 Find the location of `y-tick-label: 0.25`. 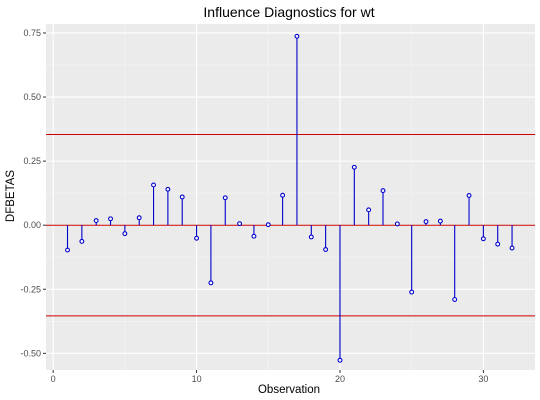

y-tick-label: 0.25 is located at coordinates (32, 161).